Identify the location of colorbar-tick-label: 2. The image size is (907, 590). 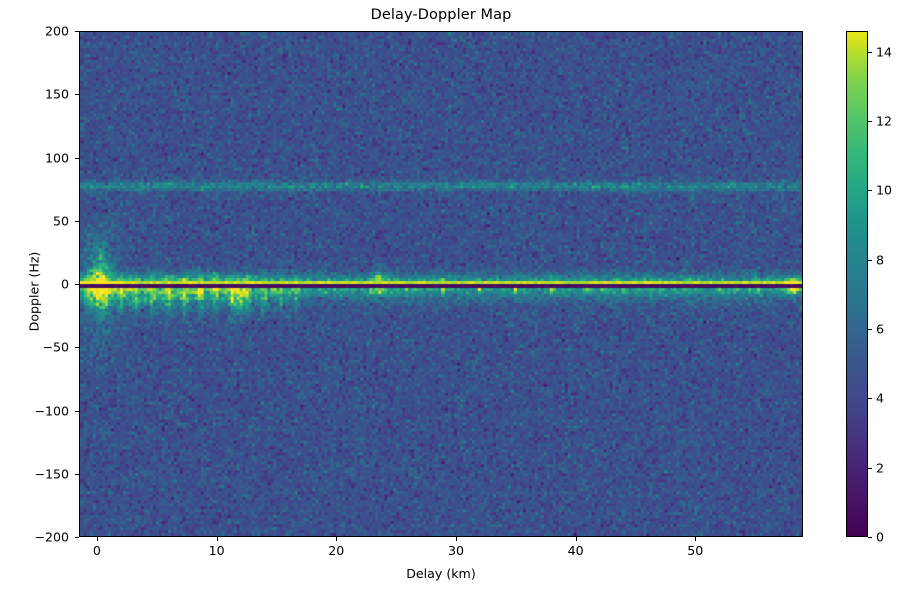
(880, 468).